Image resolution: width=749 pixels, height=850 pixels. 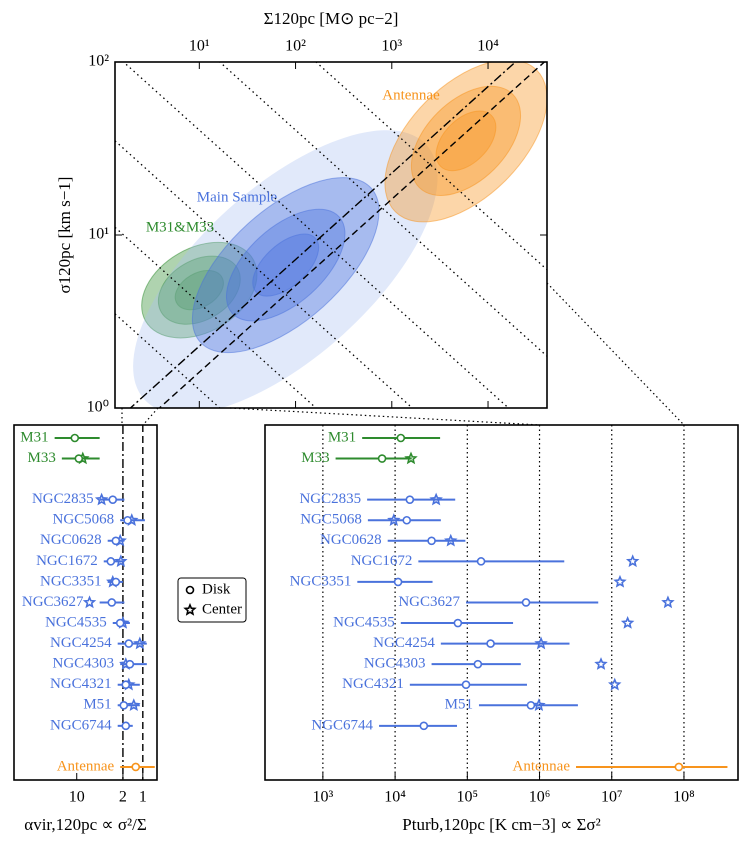 What do you see at coordinates (612, 797) in the screenshot?
I see `x-tick-label: 10⁷` at bounding box center [612, 797].